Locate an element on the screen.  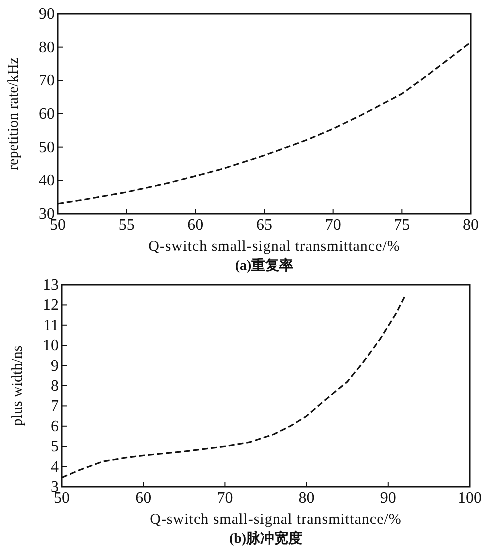
y-tick-label: 8 is located at coordinates (55, 386).